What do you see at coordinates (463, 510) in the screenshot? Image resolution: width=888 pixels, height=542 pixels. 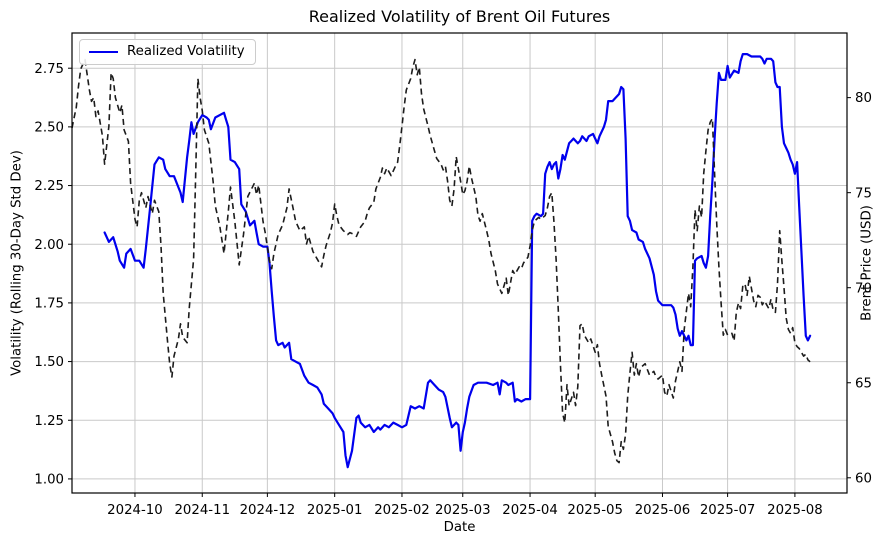 I see `svg-text: 2025-03` at bounding box center [463, 510].